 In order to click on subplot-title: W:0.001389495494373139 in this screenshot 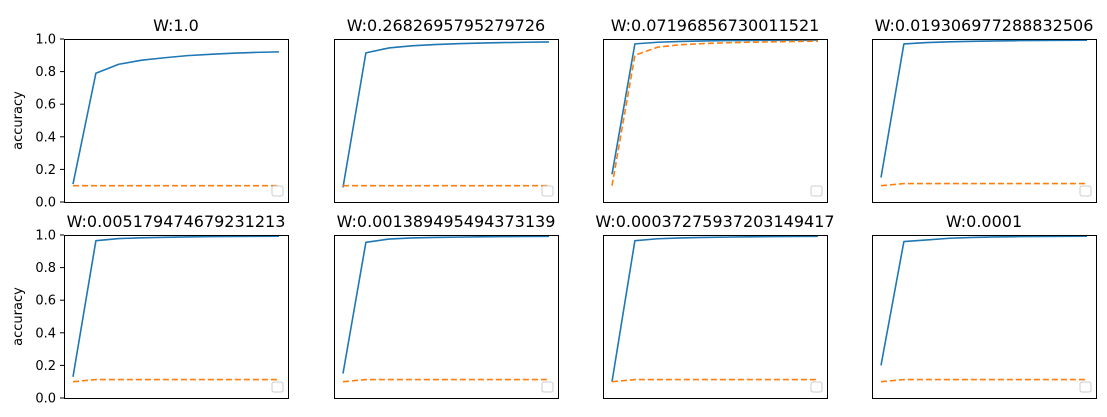, I will do `click(446, 221)`.